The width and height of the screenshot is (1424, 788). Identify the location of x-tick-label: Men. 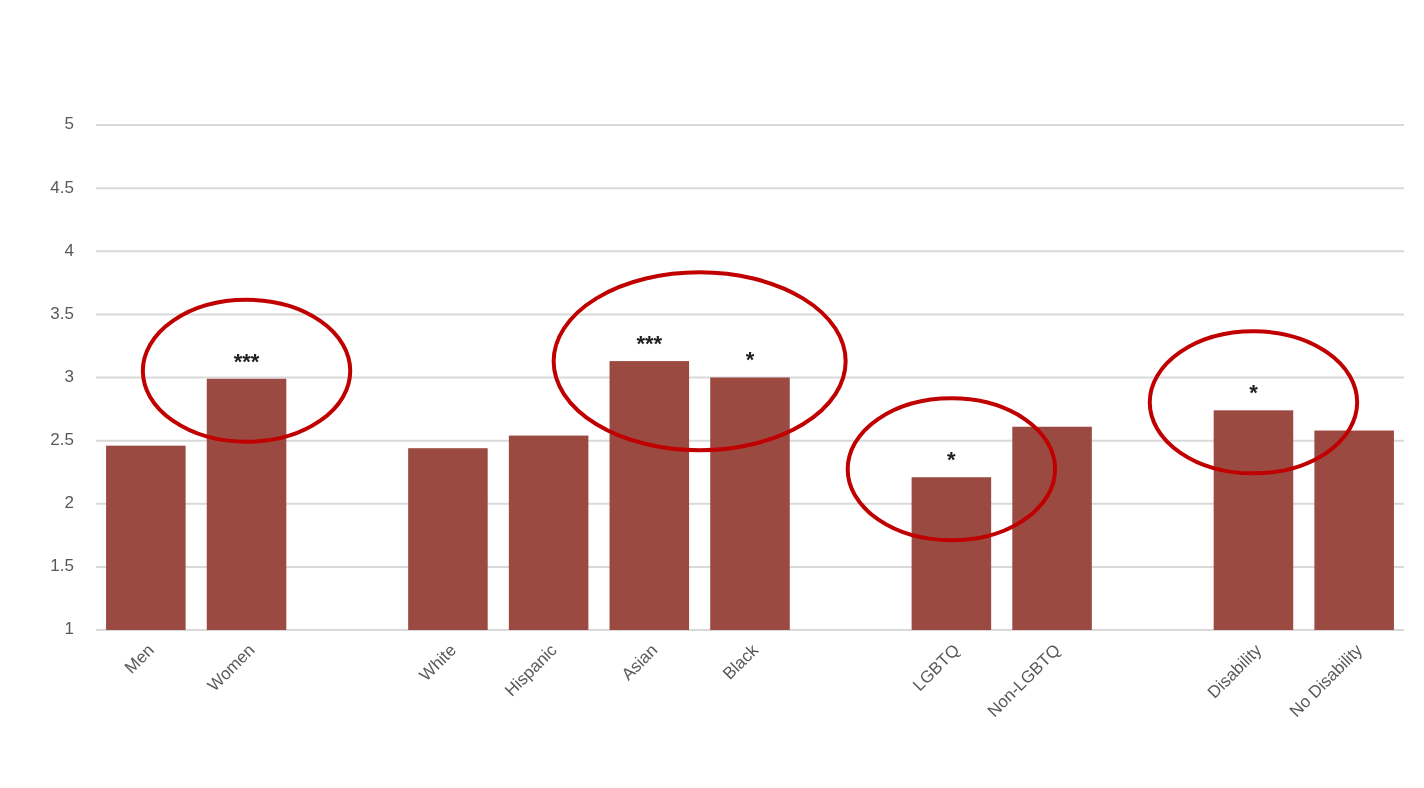
(139, 659).